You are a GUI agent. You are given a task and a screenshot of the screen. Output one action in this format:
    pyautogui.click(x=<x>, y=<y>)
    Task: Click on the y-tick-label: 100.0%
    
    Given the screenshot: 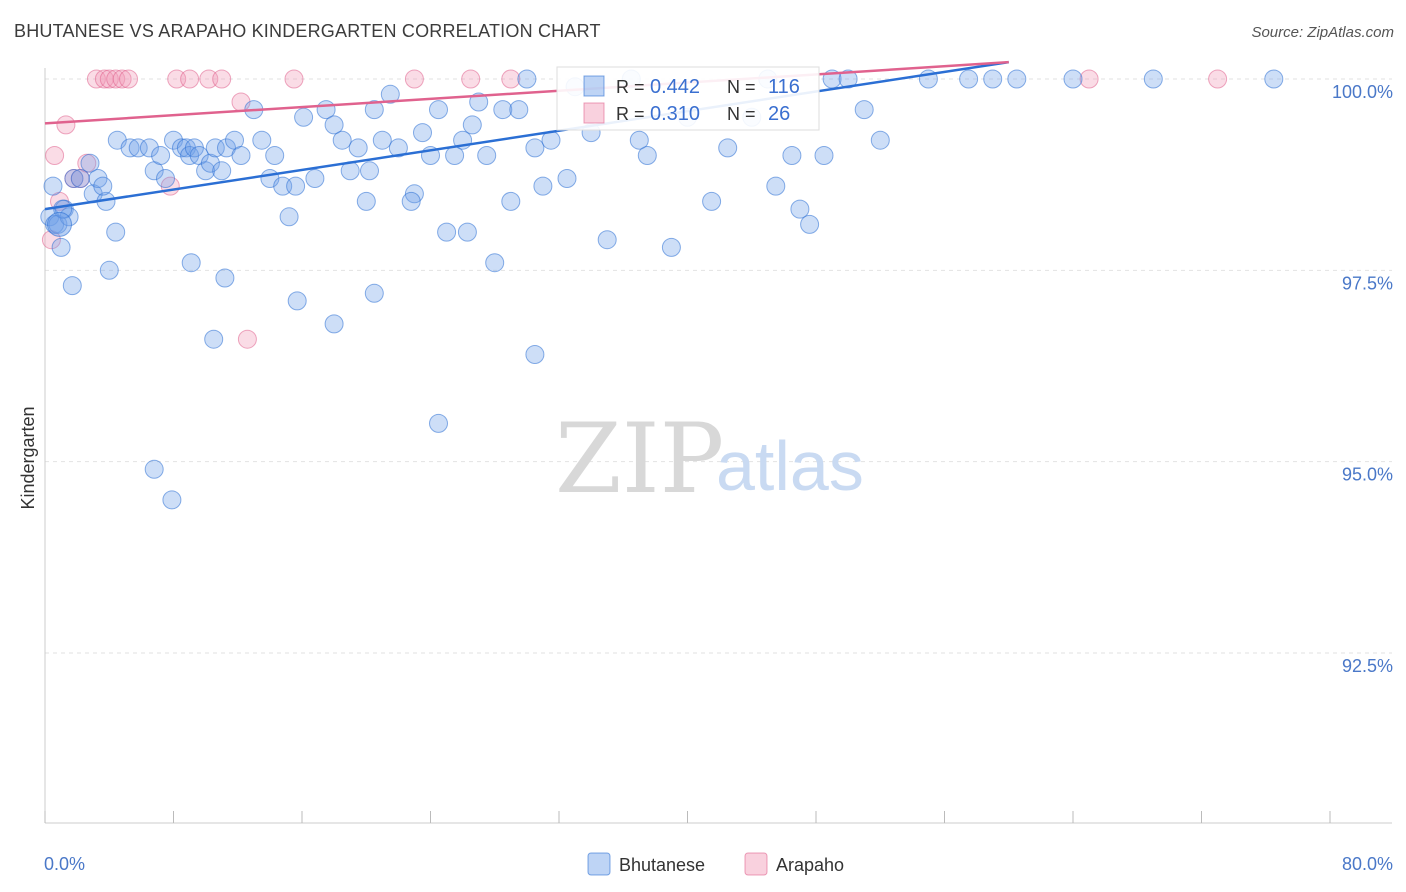 What is the action you would take?
    pyautogui.click(x=1362, y=92)
    